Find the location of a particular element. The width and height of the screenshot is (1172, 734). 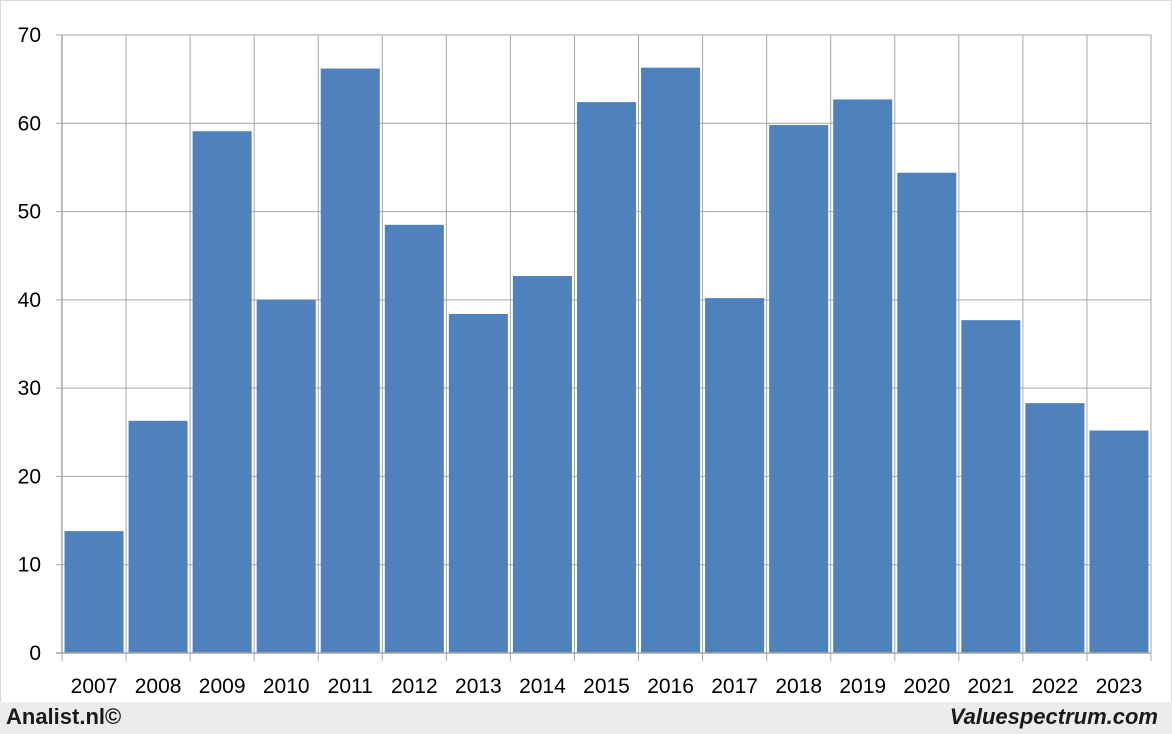

x-tick-label: 2012 is located at coordinates (414, 686).